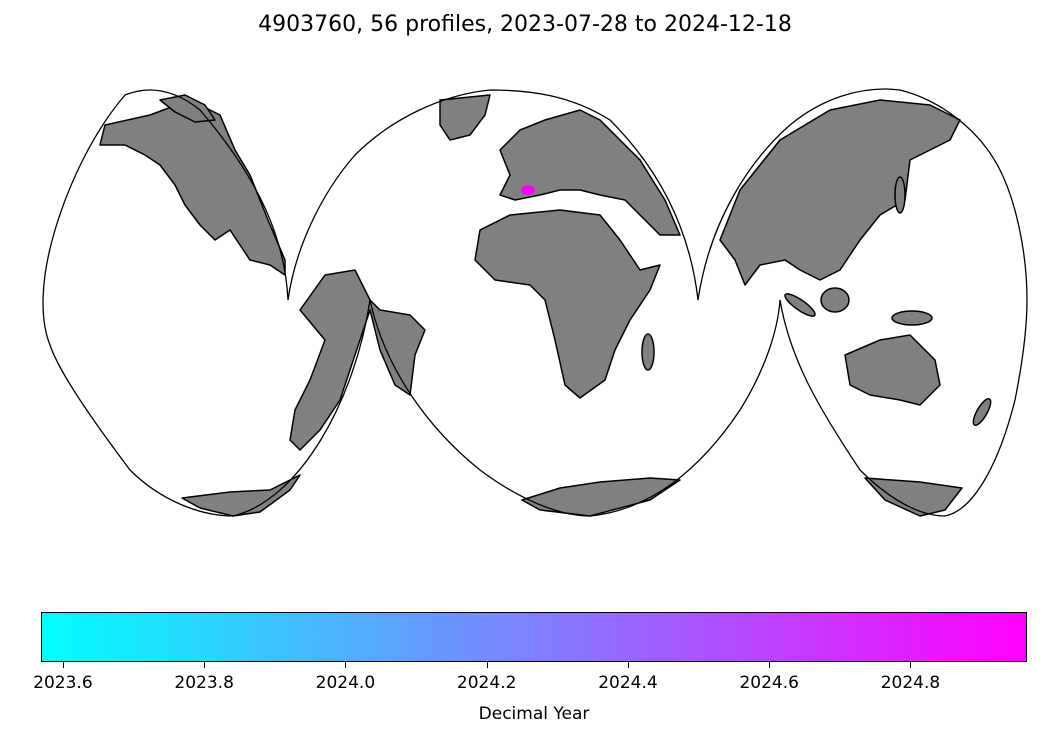 Image resolution: width=1050 pixels, height=750 pixels. Describe the element at coordinates (187, 108) in the screenshot. I see `arctic-islands` at that location.